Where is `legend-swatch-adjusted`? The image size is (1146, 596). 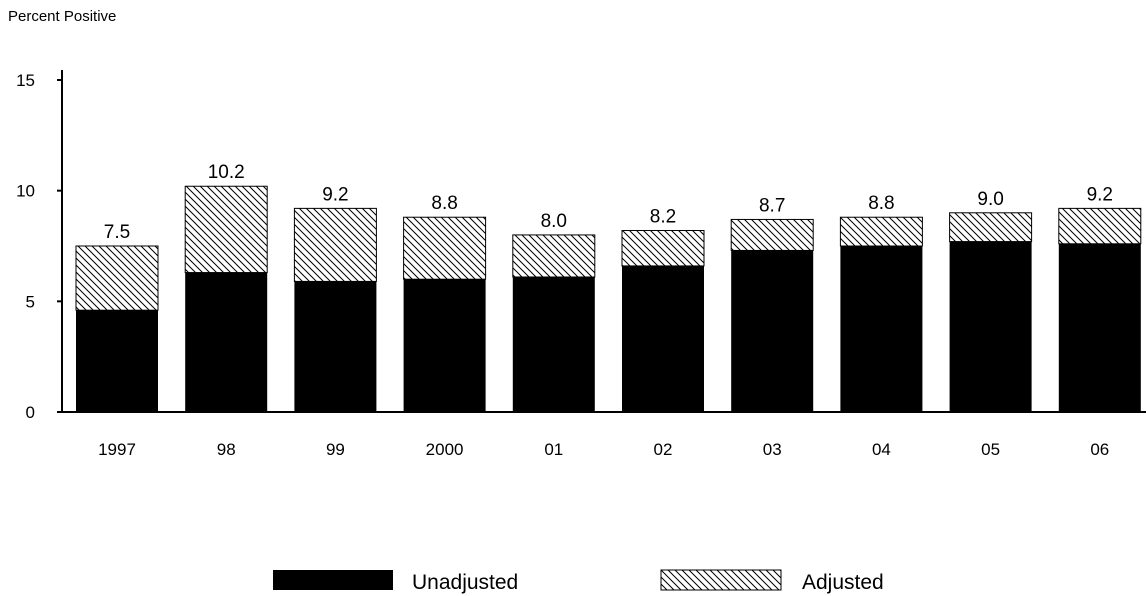 legend-swatch-adjusted is located at coordinates (721, 580).